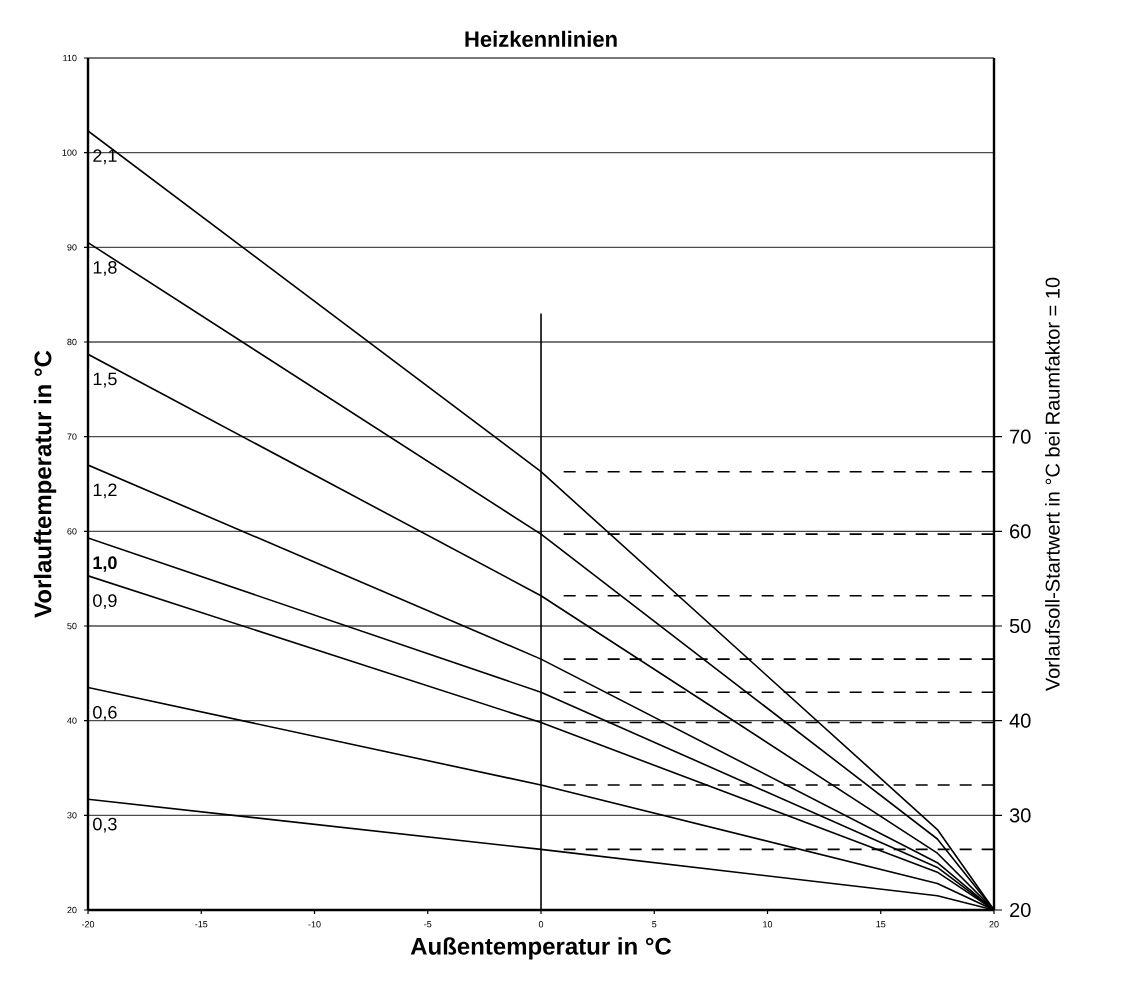 The width and height of the screenshot is (1144, 982). I want to click on y2-tick-label: 20, so click(1020, 910).